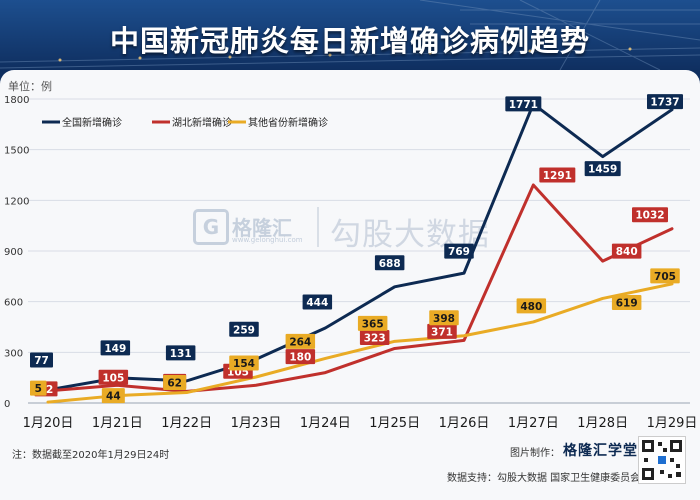 This screenshot has height=500, width=700. I want to click on data-label: 154, so click(244, 364).